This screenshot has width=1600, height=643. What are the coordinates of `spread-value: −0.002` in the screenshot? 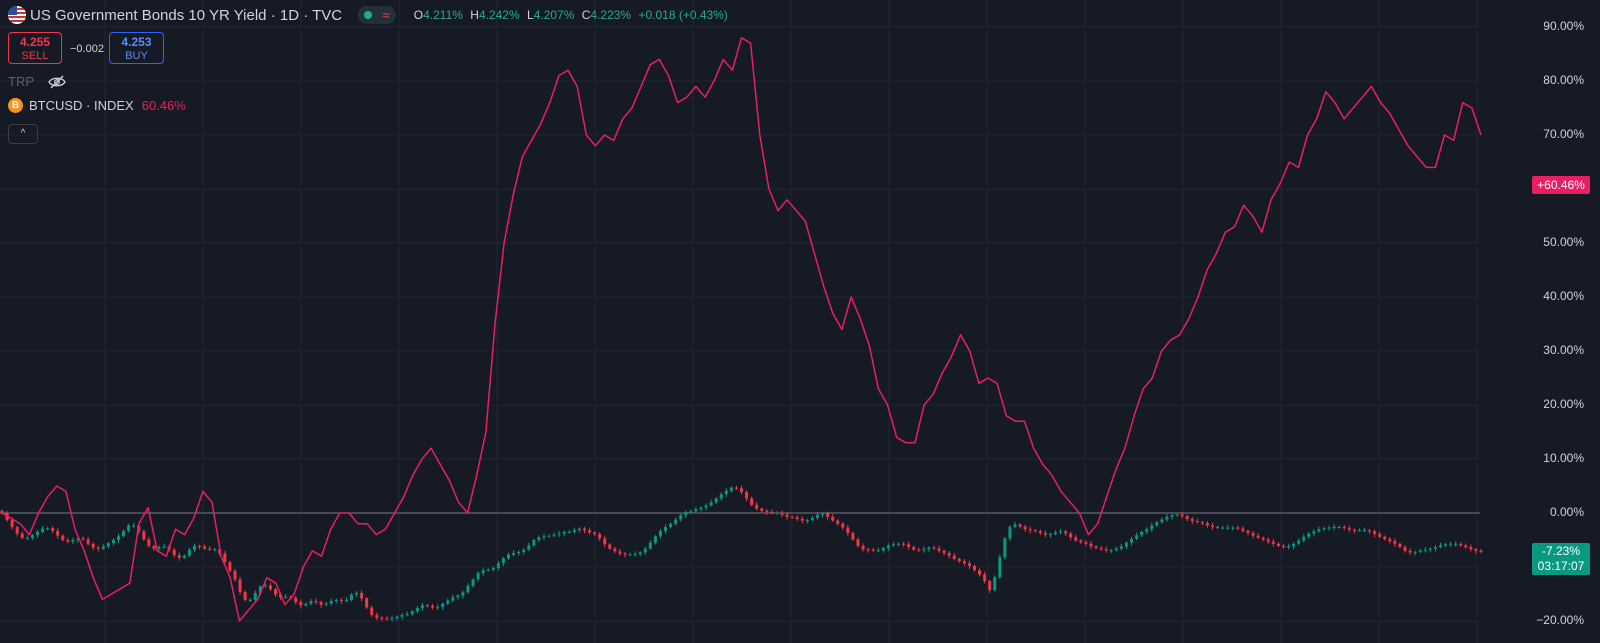 It's located at (87, 49).